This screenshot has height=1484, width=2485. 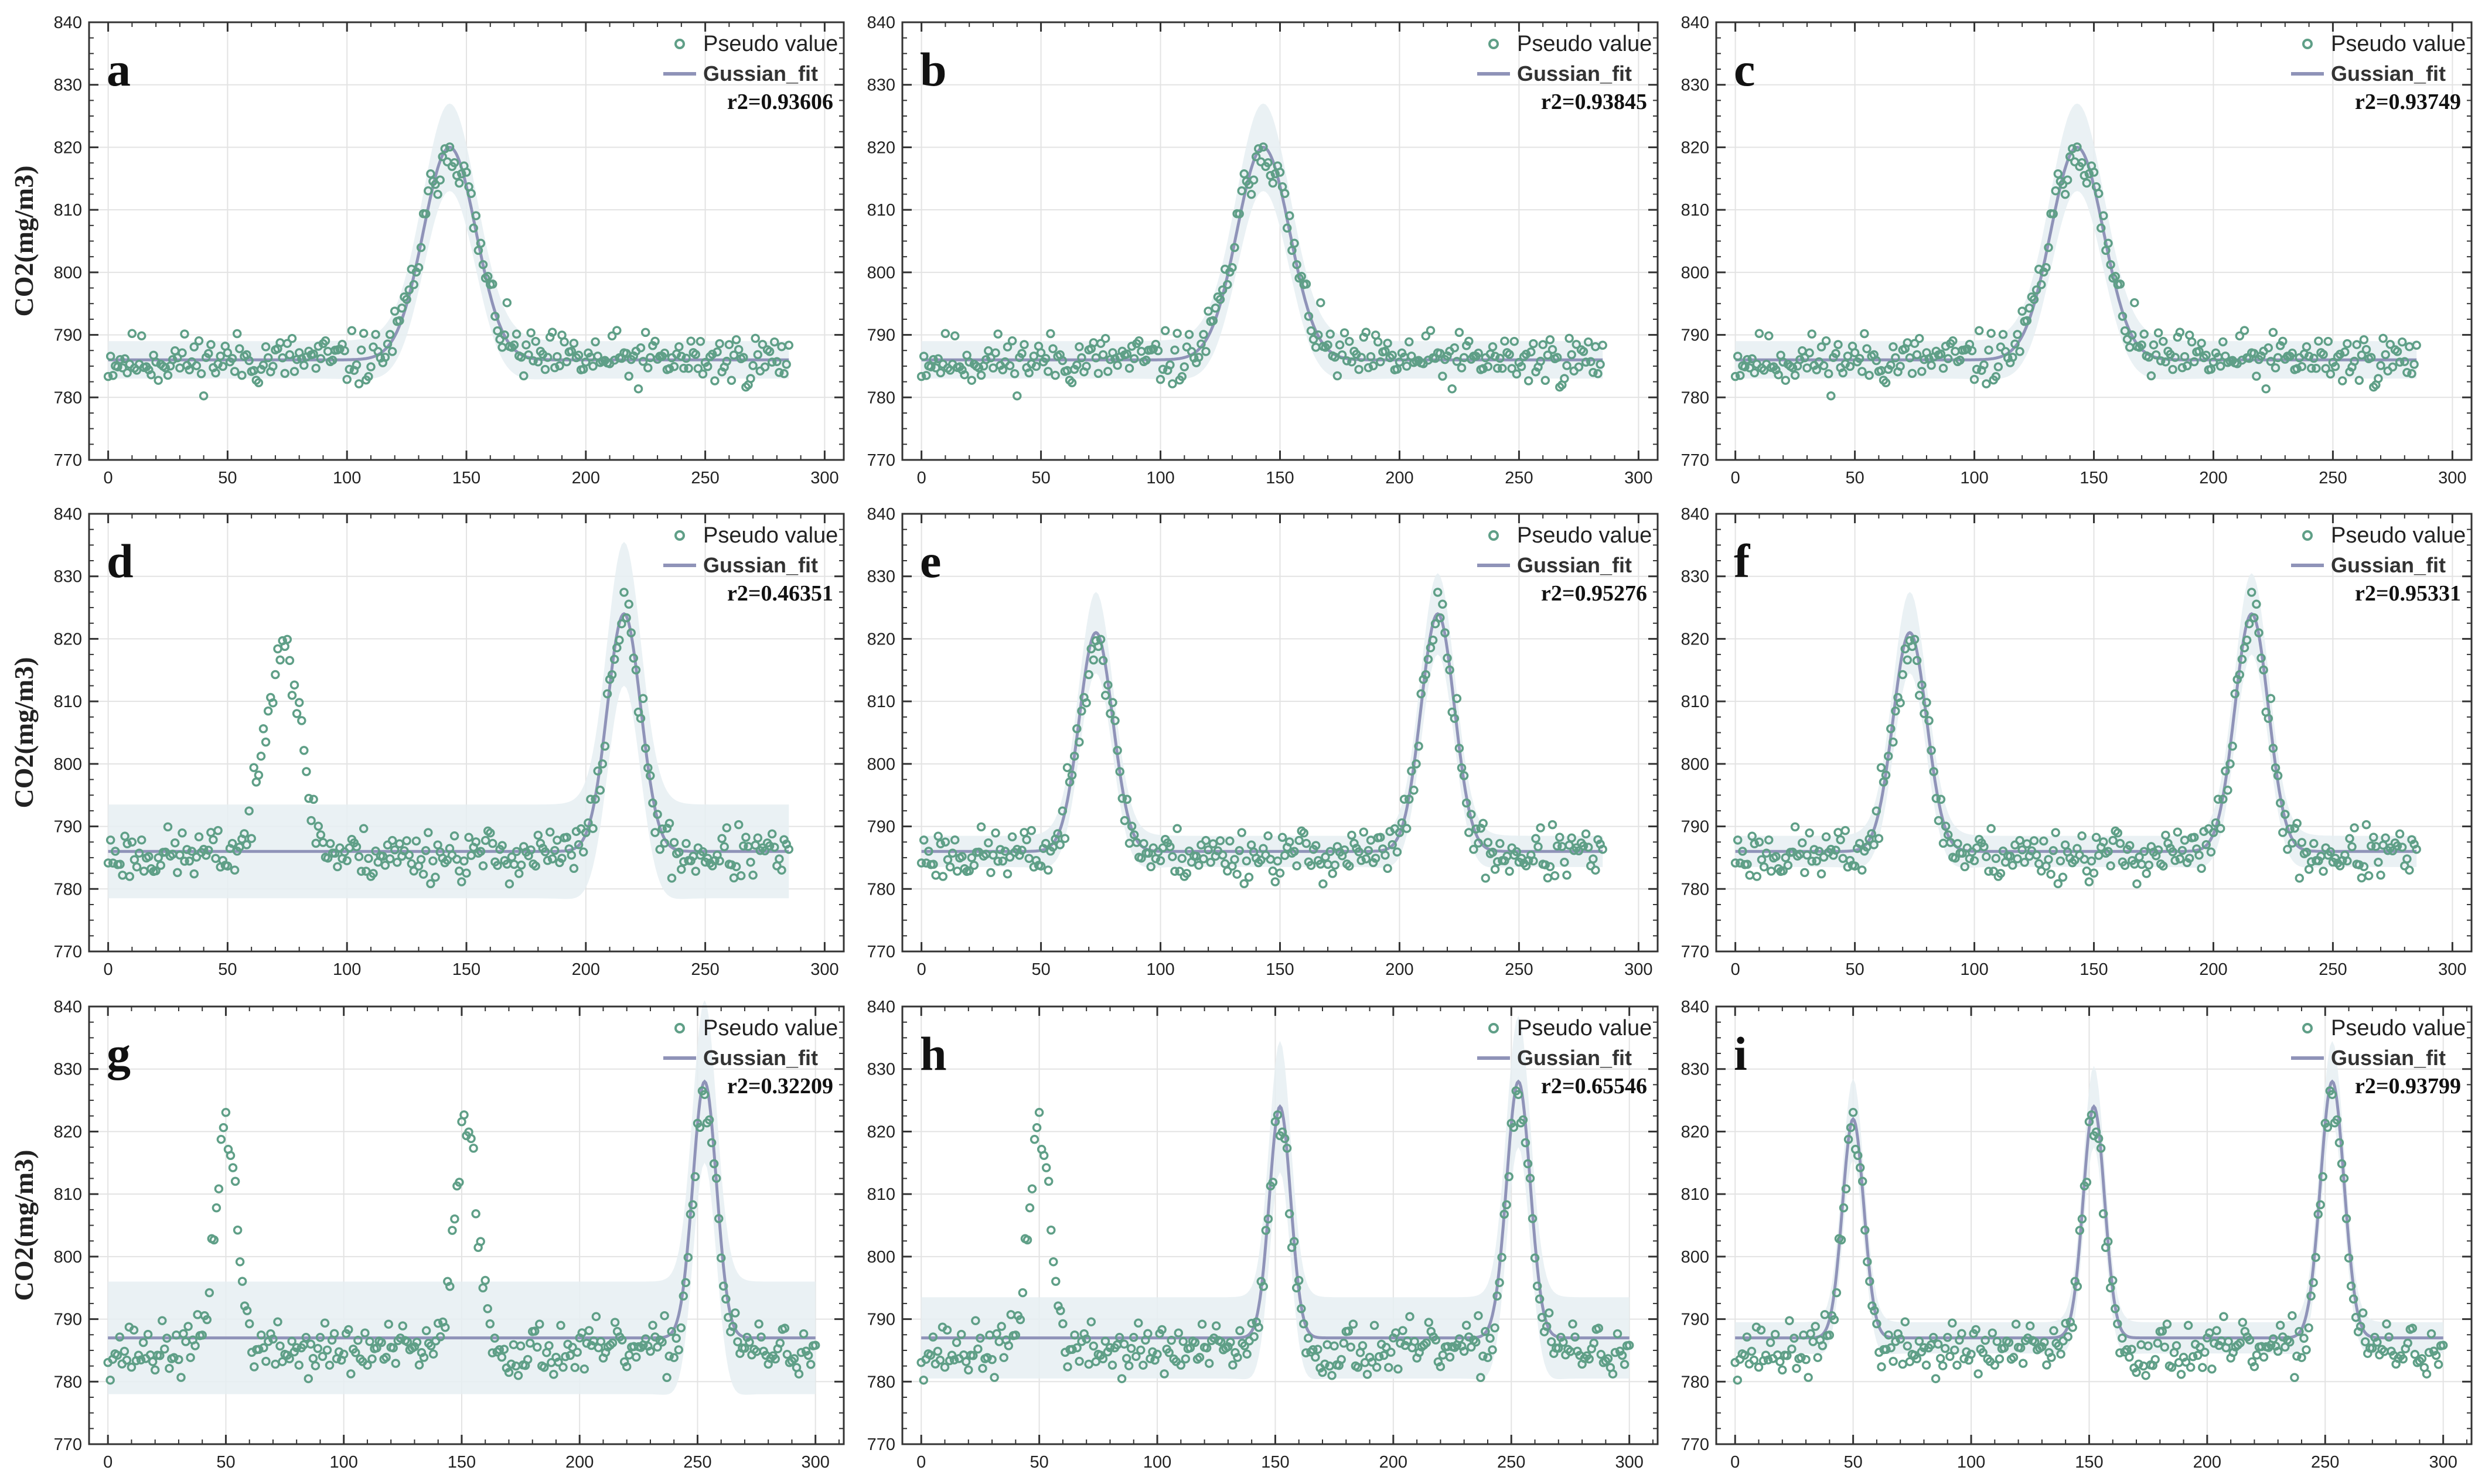 I want to click on legend-label-fit: Gussian_fit, so click(x=1574, y=565).